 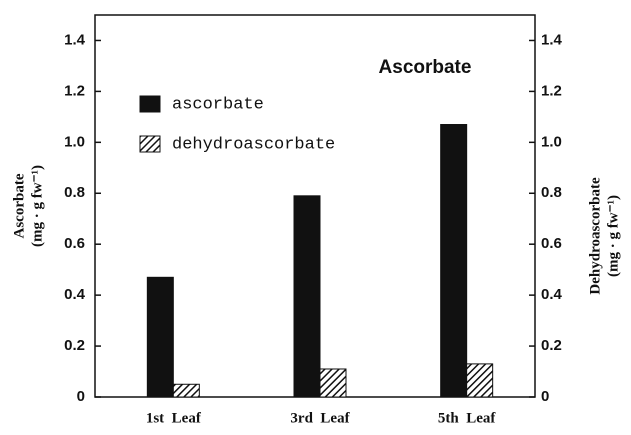 What do you see at coordinates (19, 205) in the screenshot?
I see `y-axis-label: Ascorbate` at bounding box center [19, 205].